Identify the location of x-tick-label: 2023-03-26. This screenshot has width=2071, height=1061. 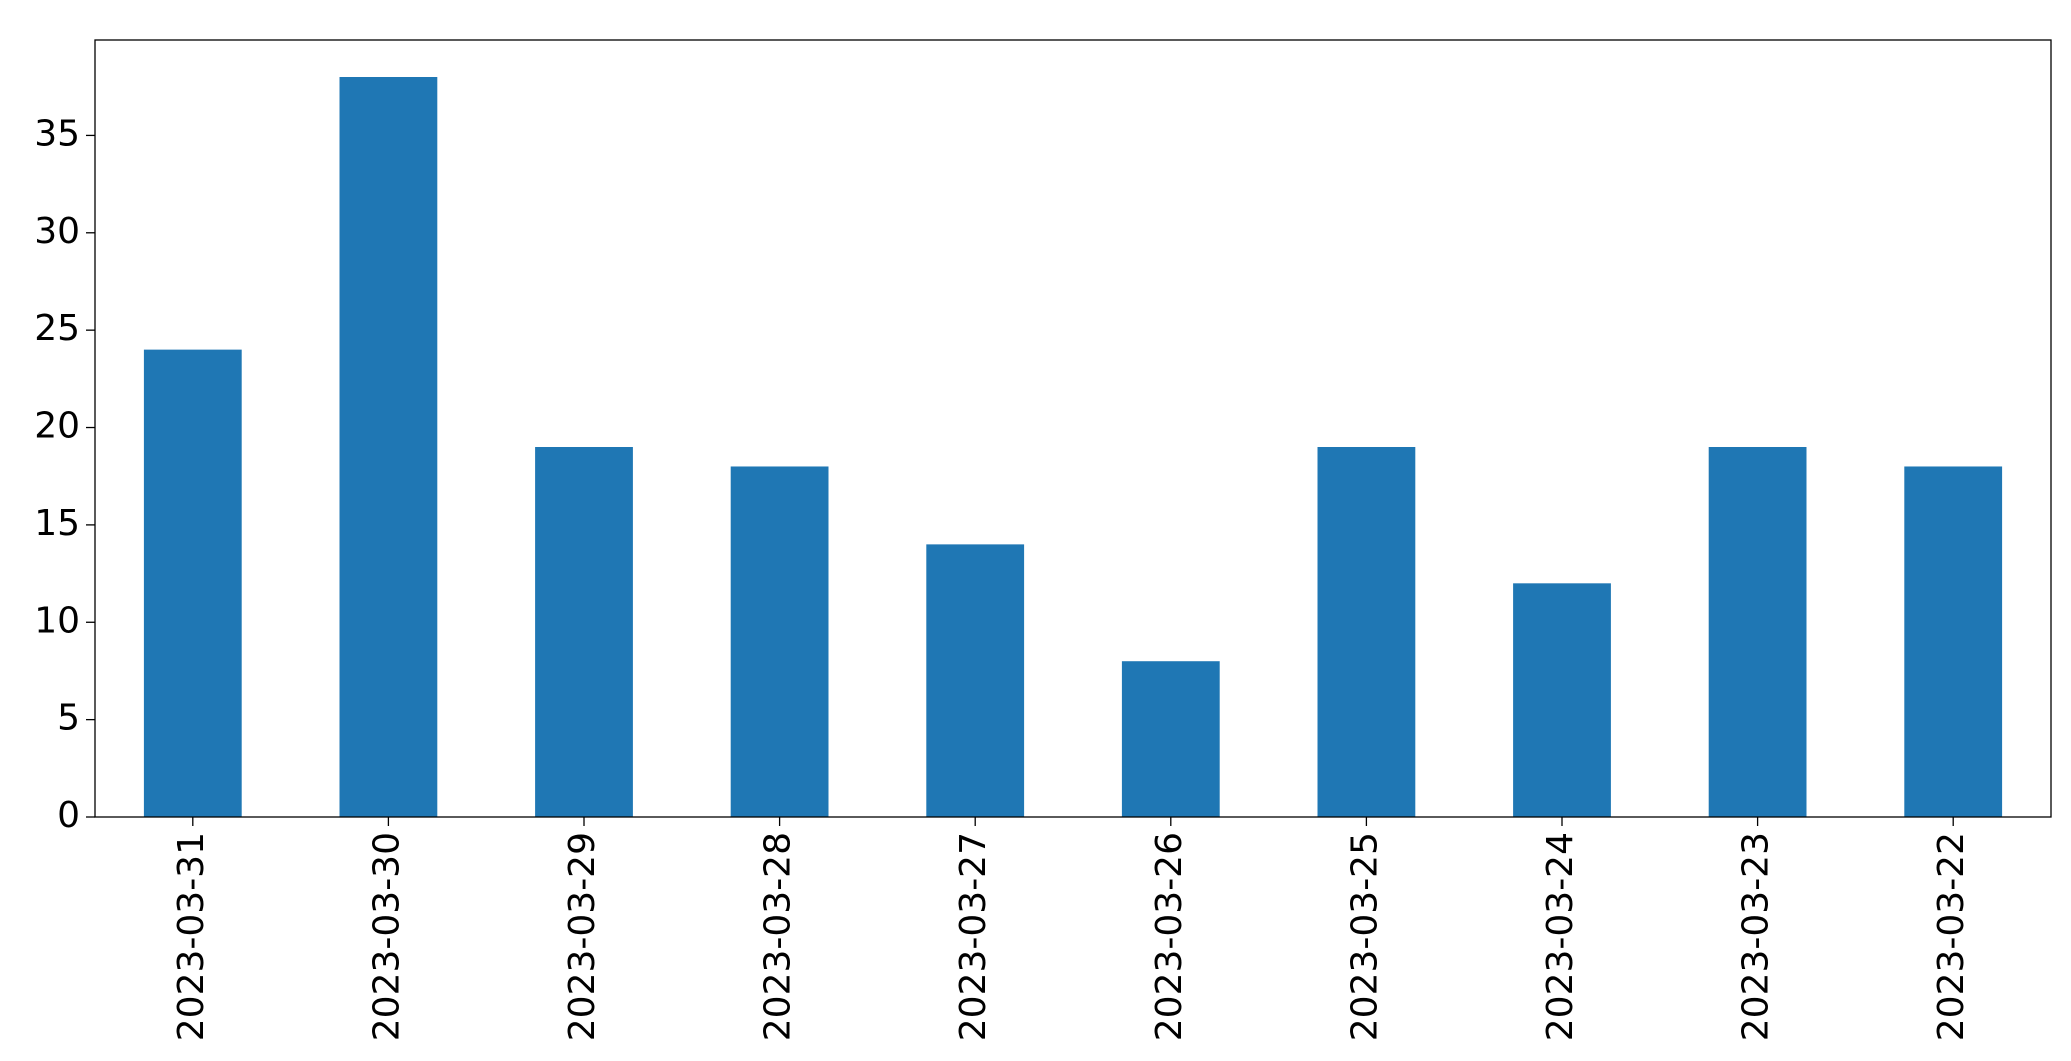
(1169, 936).